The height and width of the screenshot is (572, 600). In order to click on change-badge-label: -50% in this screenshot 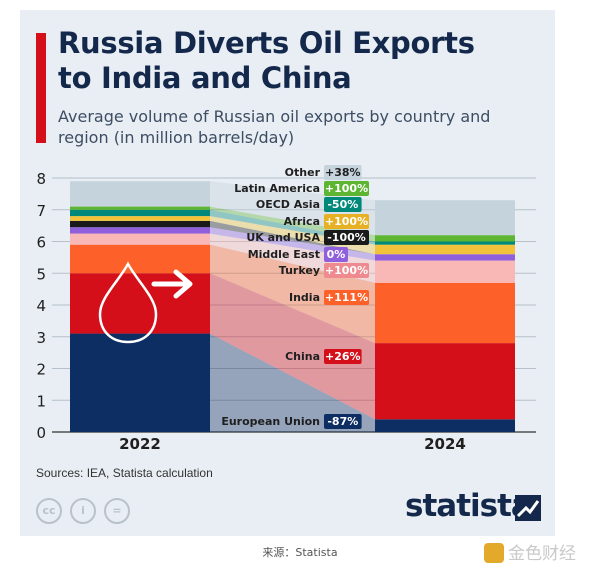, I will do `click(342, 204)`.